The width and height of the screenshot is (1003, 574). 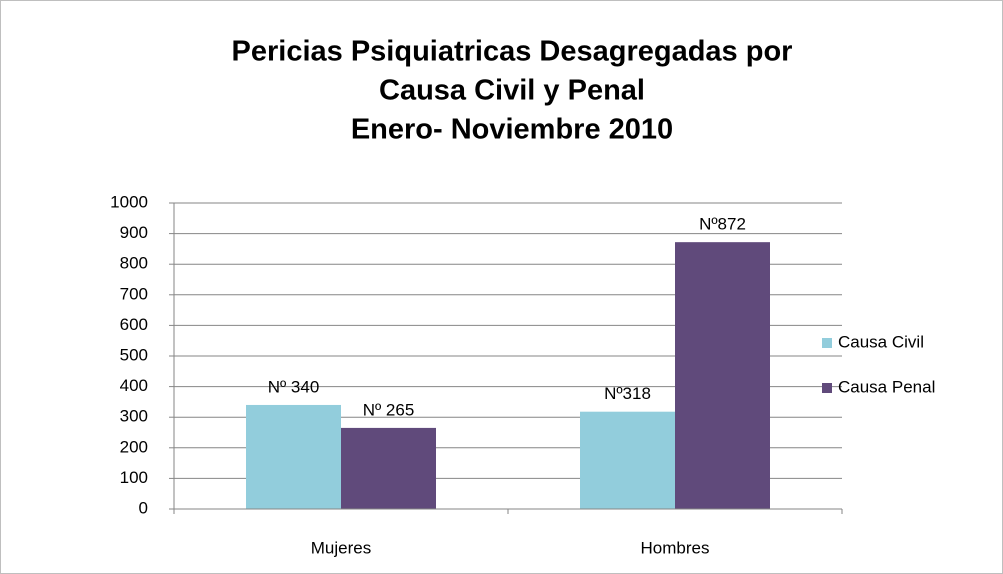 What do you see at coordinates (134, 293) in the screenshot?
I see `y-tick-label: 700` at bounding box center [134, 293].